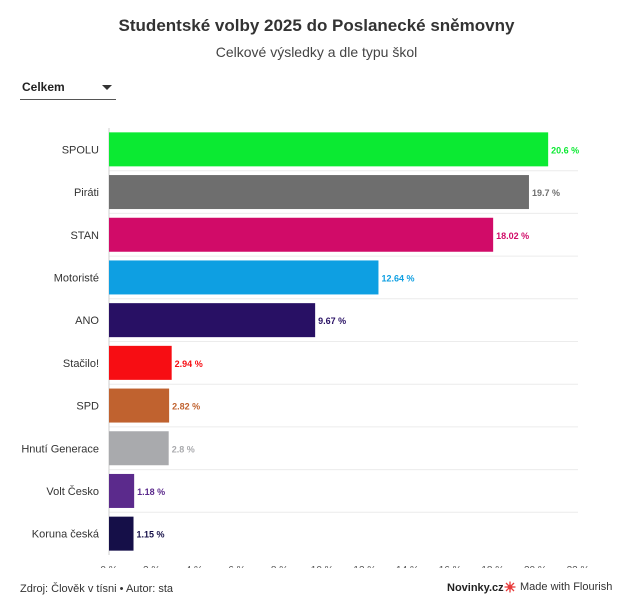 The height and width of the screenshot is (603, 633). I want to click on x-tick-label: 16 %, so click(450, 566).